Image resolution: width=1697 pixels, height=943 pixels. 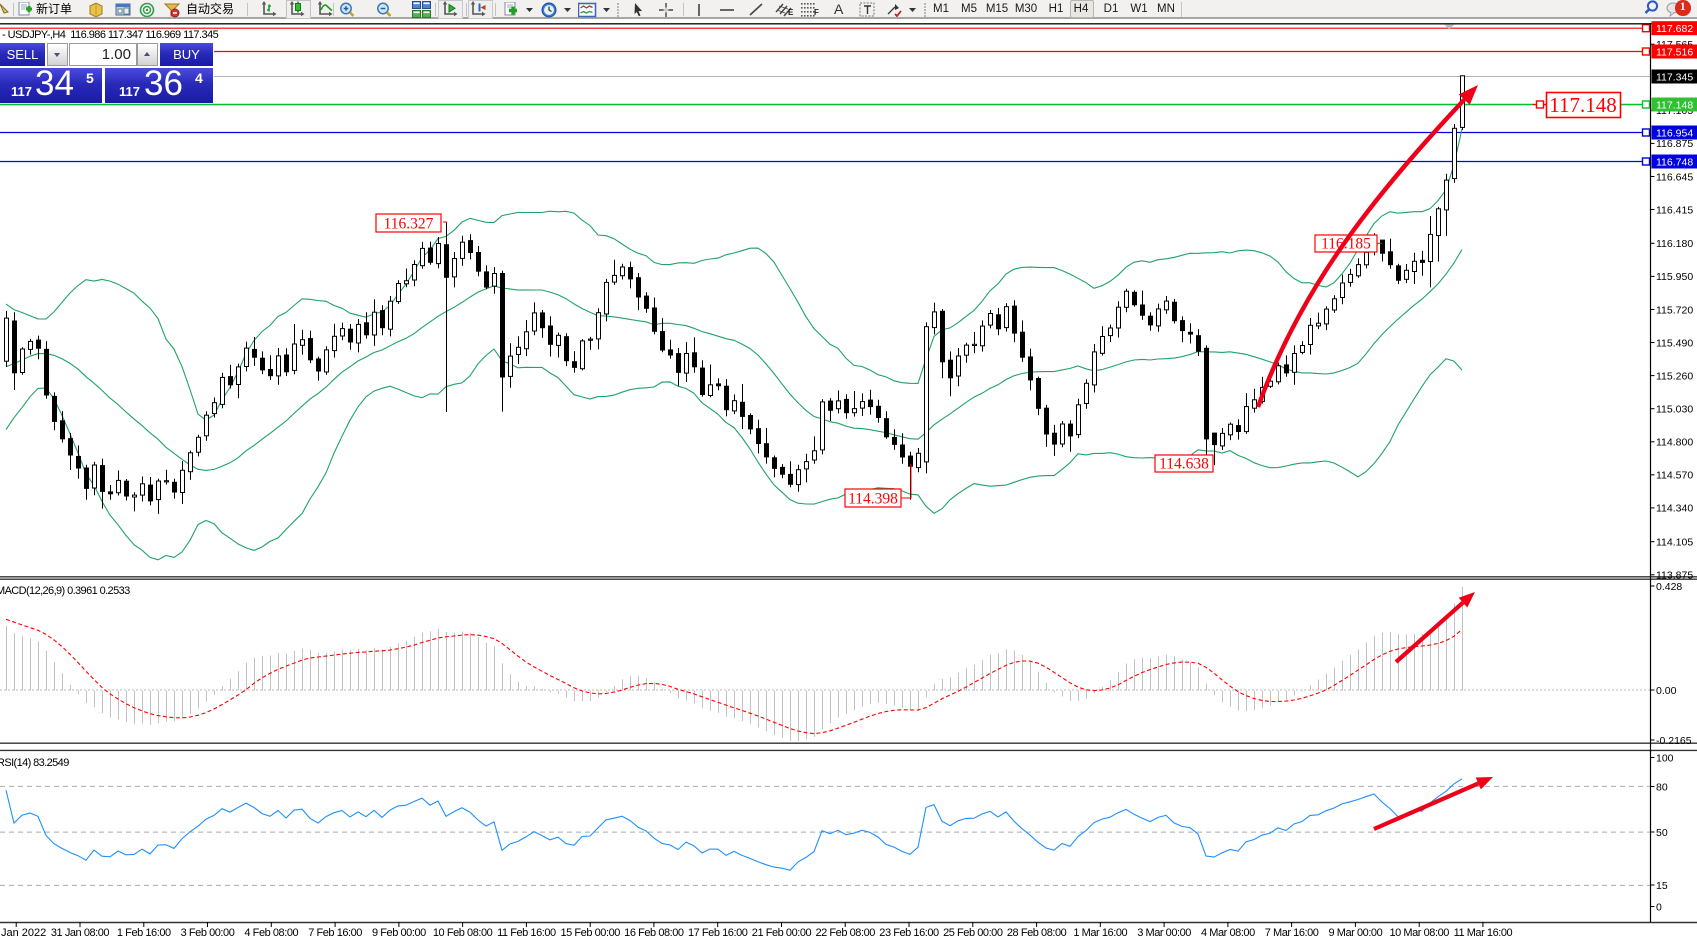 What do you see at coordinates (1356, 933) in the screenshot?
I see `svg-text: 9 Mar 00:00` at bounding box center [1356, 933].